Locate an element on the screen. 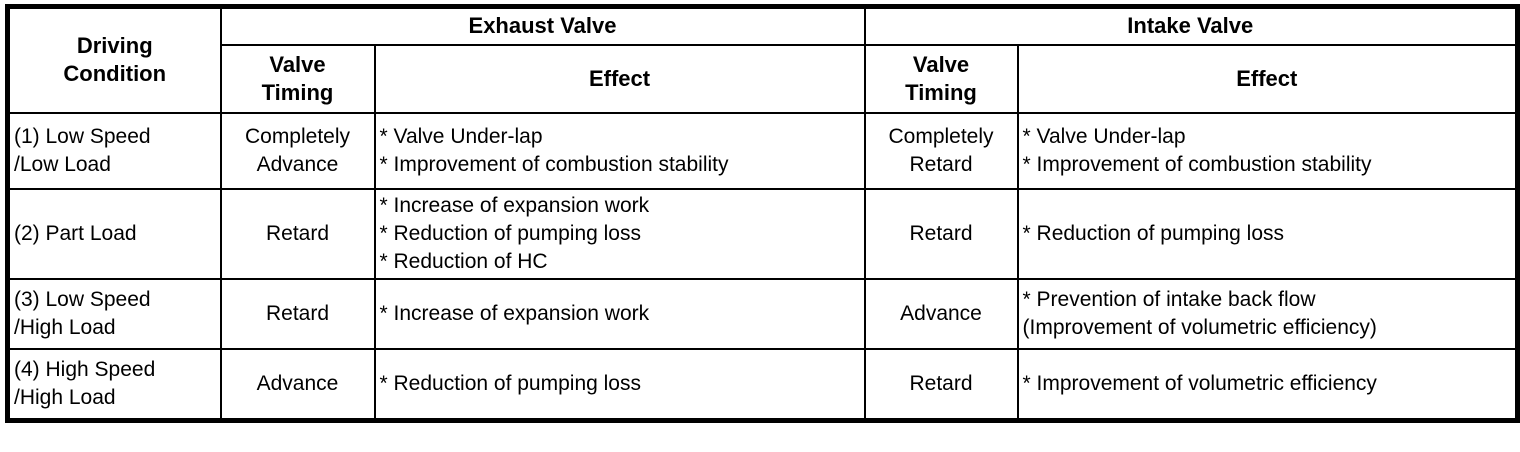 Image resolution: width=1520 pixels, height=452 pixels. row-3-intake-timing: Advance is located at coordinates (941, 313).